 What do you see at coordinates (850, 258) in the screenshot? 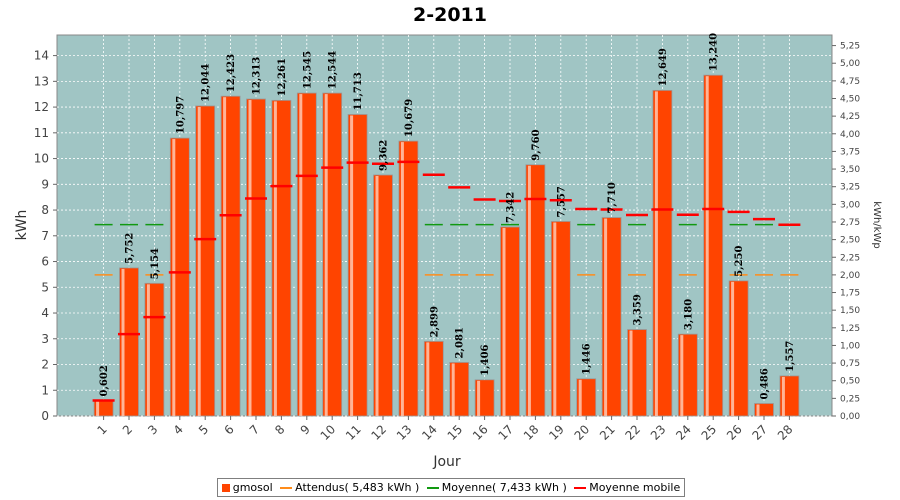
I see `y2-tick-label: 2,25` at bounding box center [850, 258].